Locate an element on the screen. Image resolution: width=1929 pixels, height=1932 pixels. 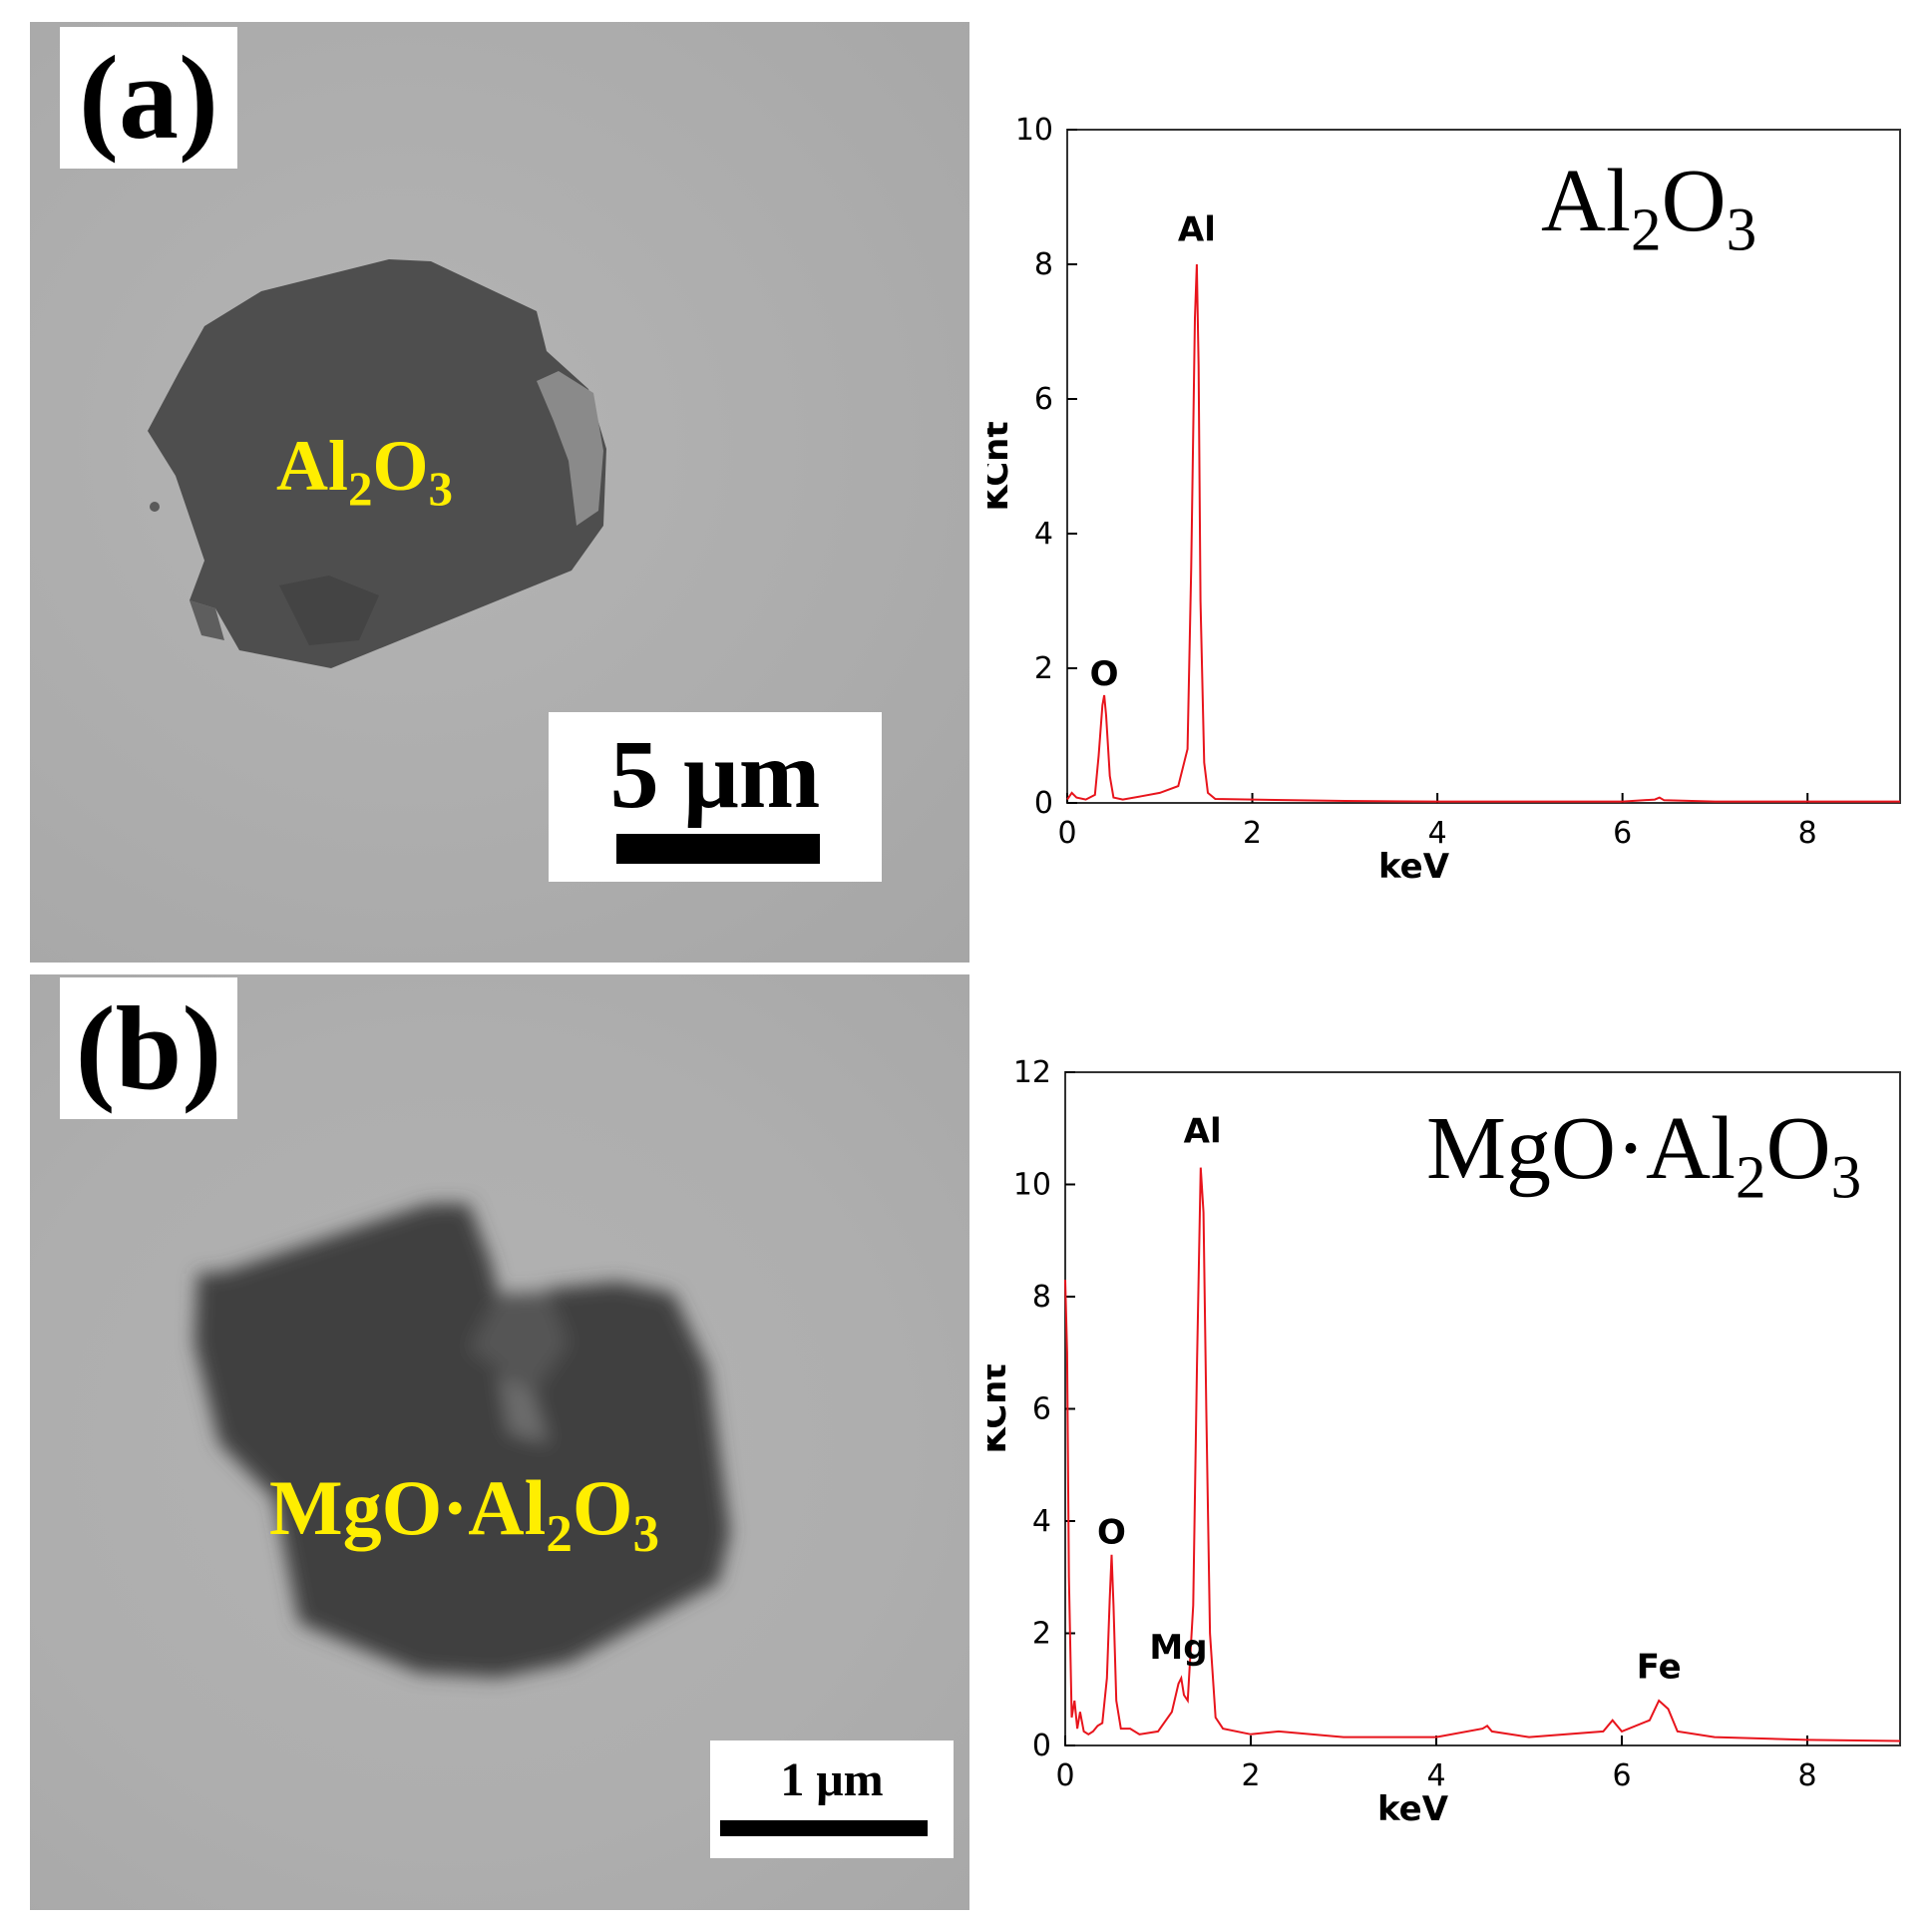
y-tick-label-a: 10 is located at coordinates (1034, 131).